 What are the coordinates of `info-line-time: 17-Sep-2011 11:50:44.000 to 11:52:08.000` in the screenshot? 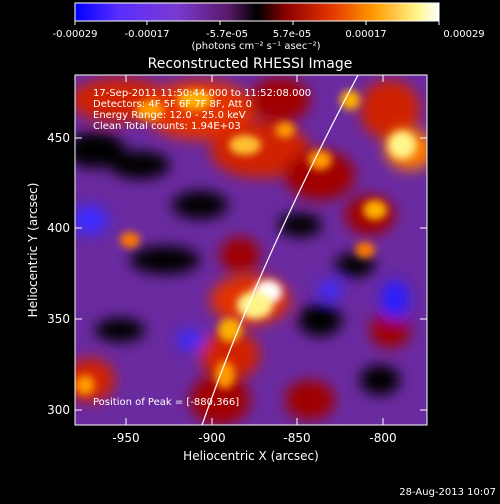 It's located at (202, 93).